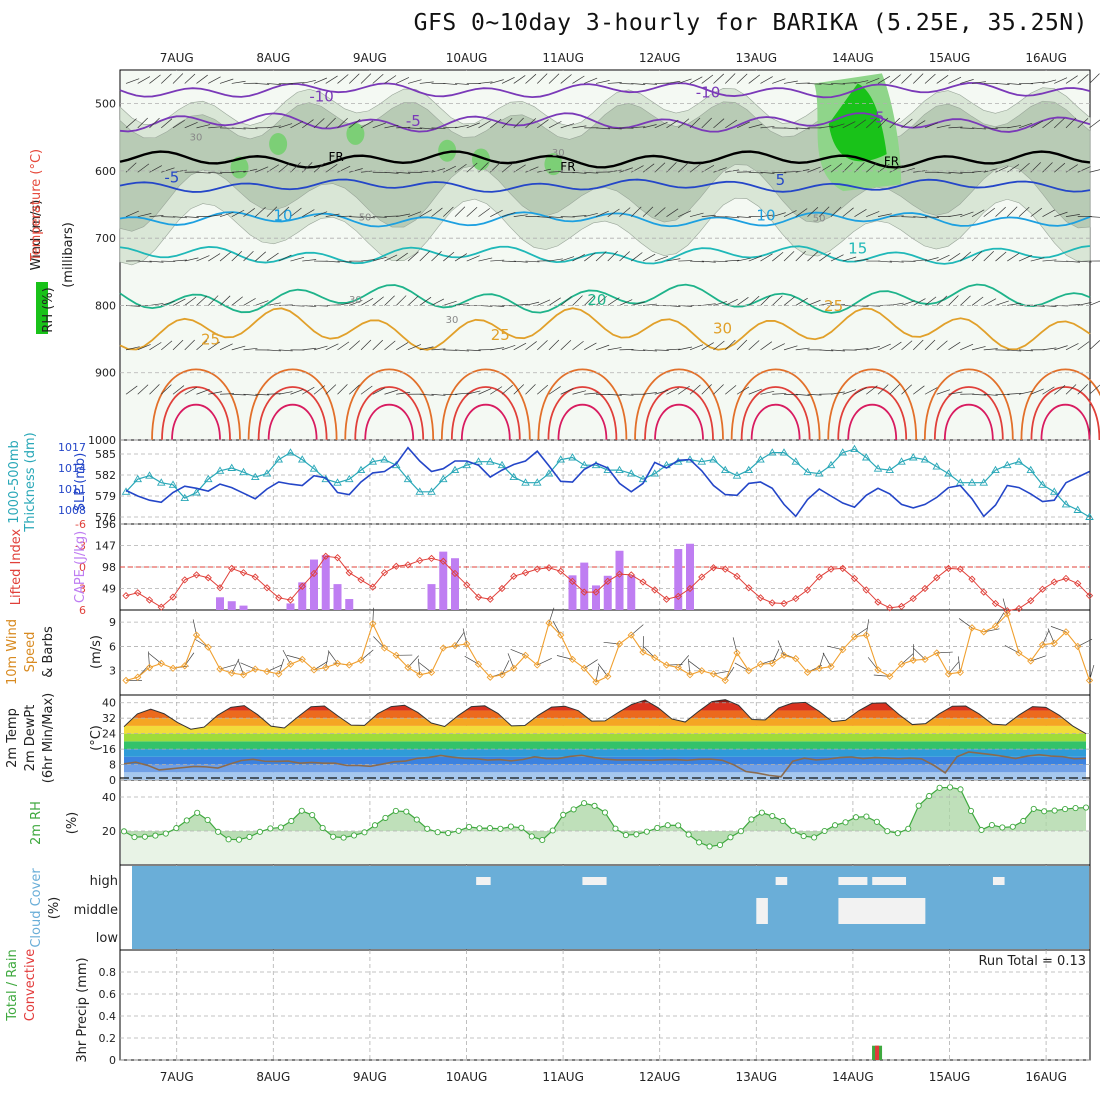  Describe the element at coordinates (853, 1077) in the screenshot. I see `date-label-bottom: 14AUG` at that location.